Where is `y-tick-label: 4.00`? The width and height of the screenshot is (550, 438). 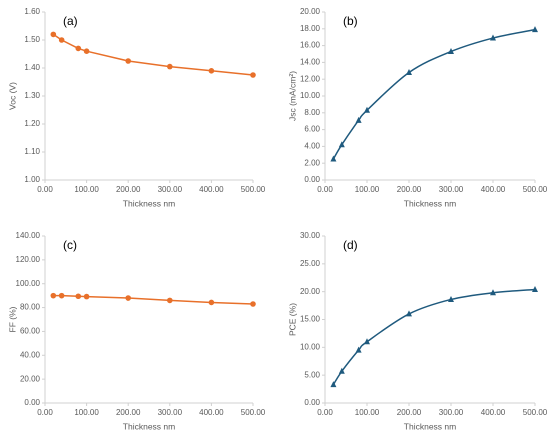 y-tick-label: 4.00 is located at coordinates (312, 146).